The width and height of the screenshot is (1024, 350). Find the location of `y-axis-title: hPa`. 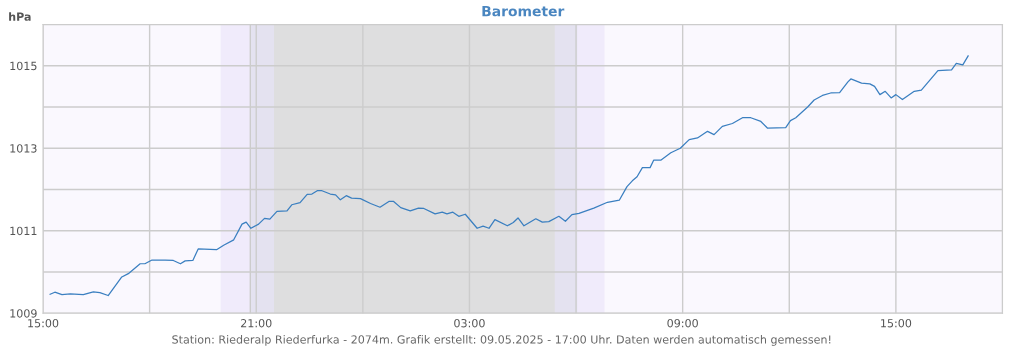

y-axis-title: hPa is located at coordinates (20, 16).